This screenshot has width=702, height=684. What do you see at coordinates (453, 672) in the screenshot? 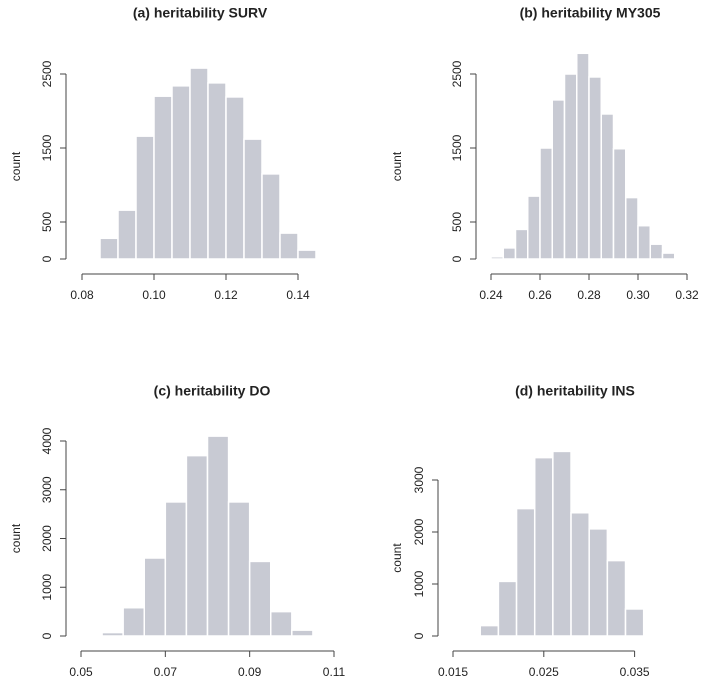
I see `x-tick-label: 0.015` at bounding box center [453, 672].